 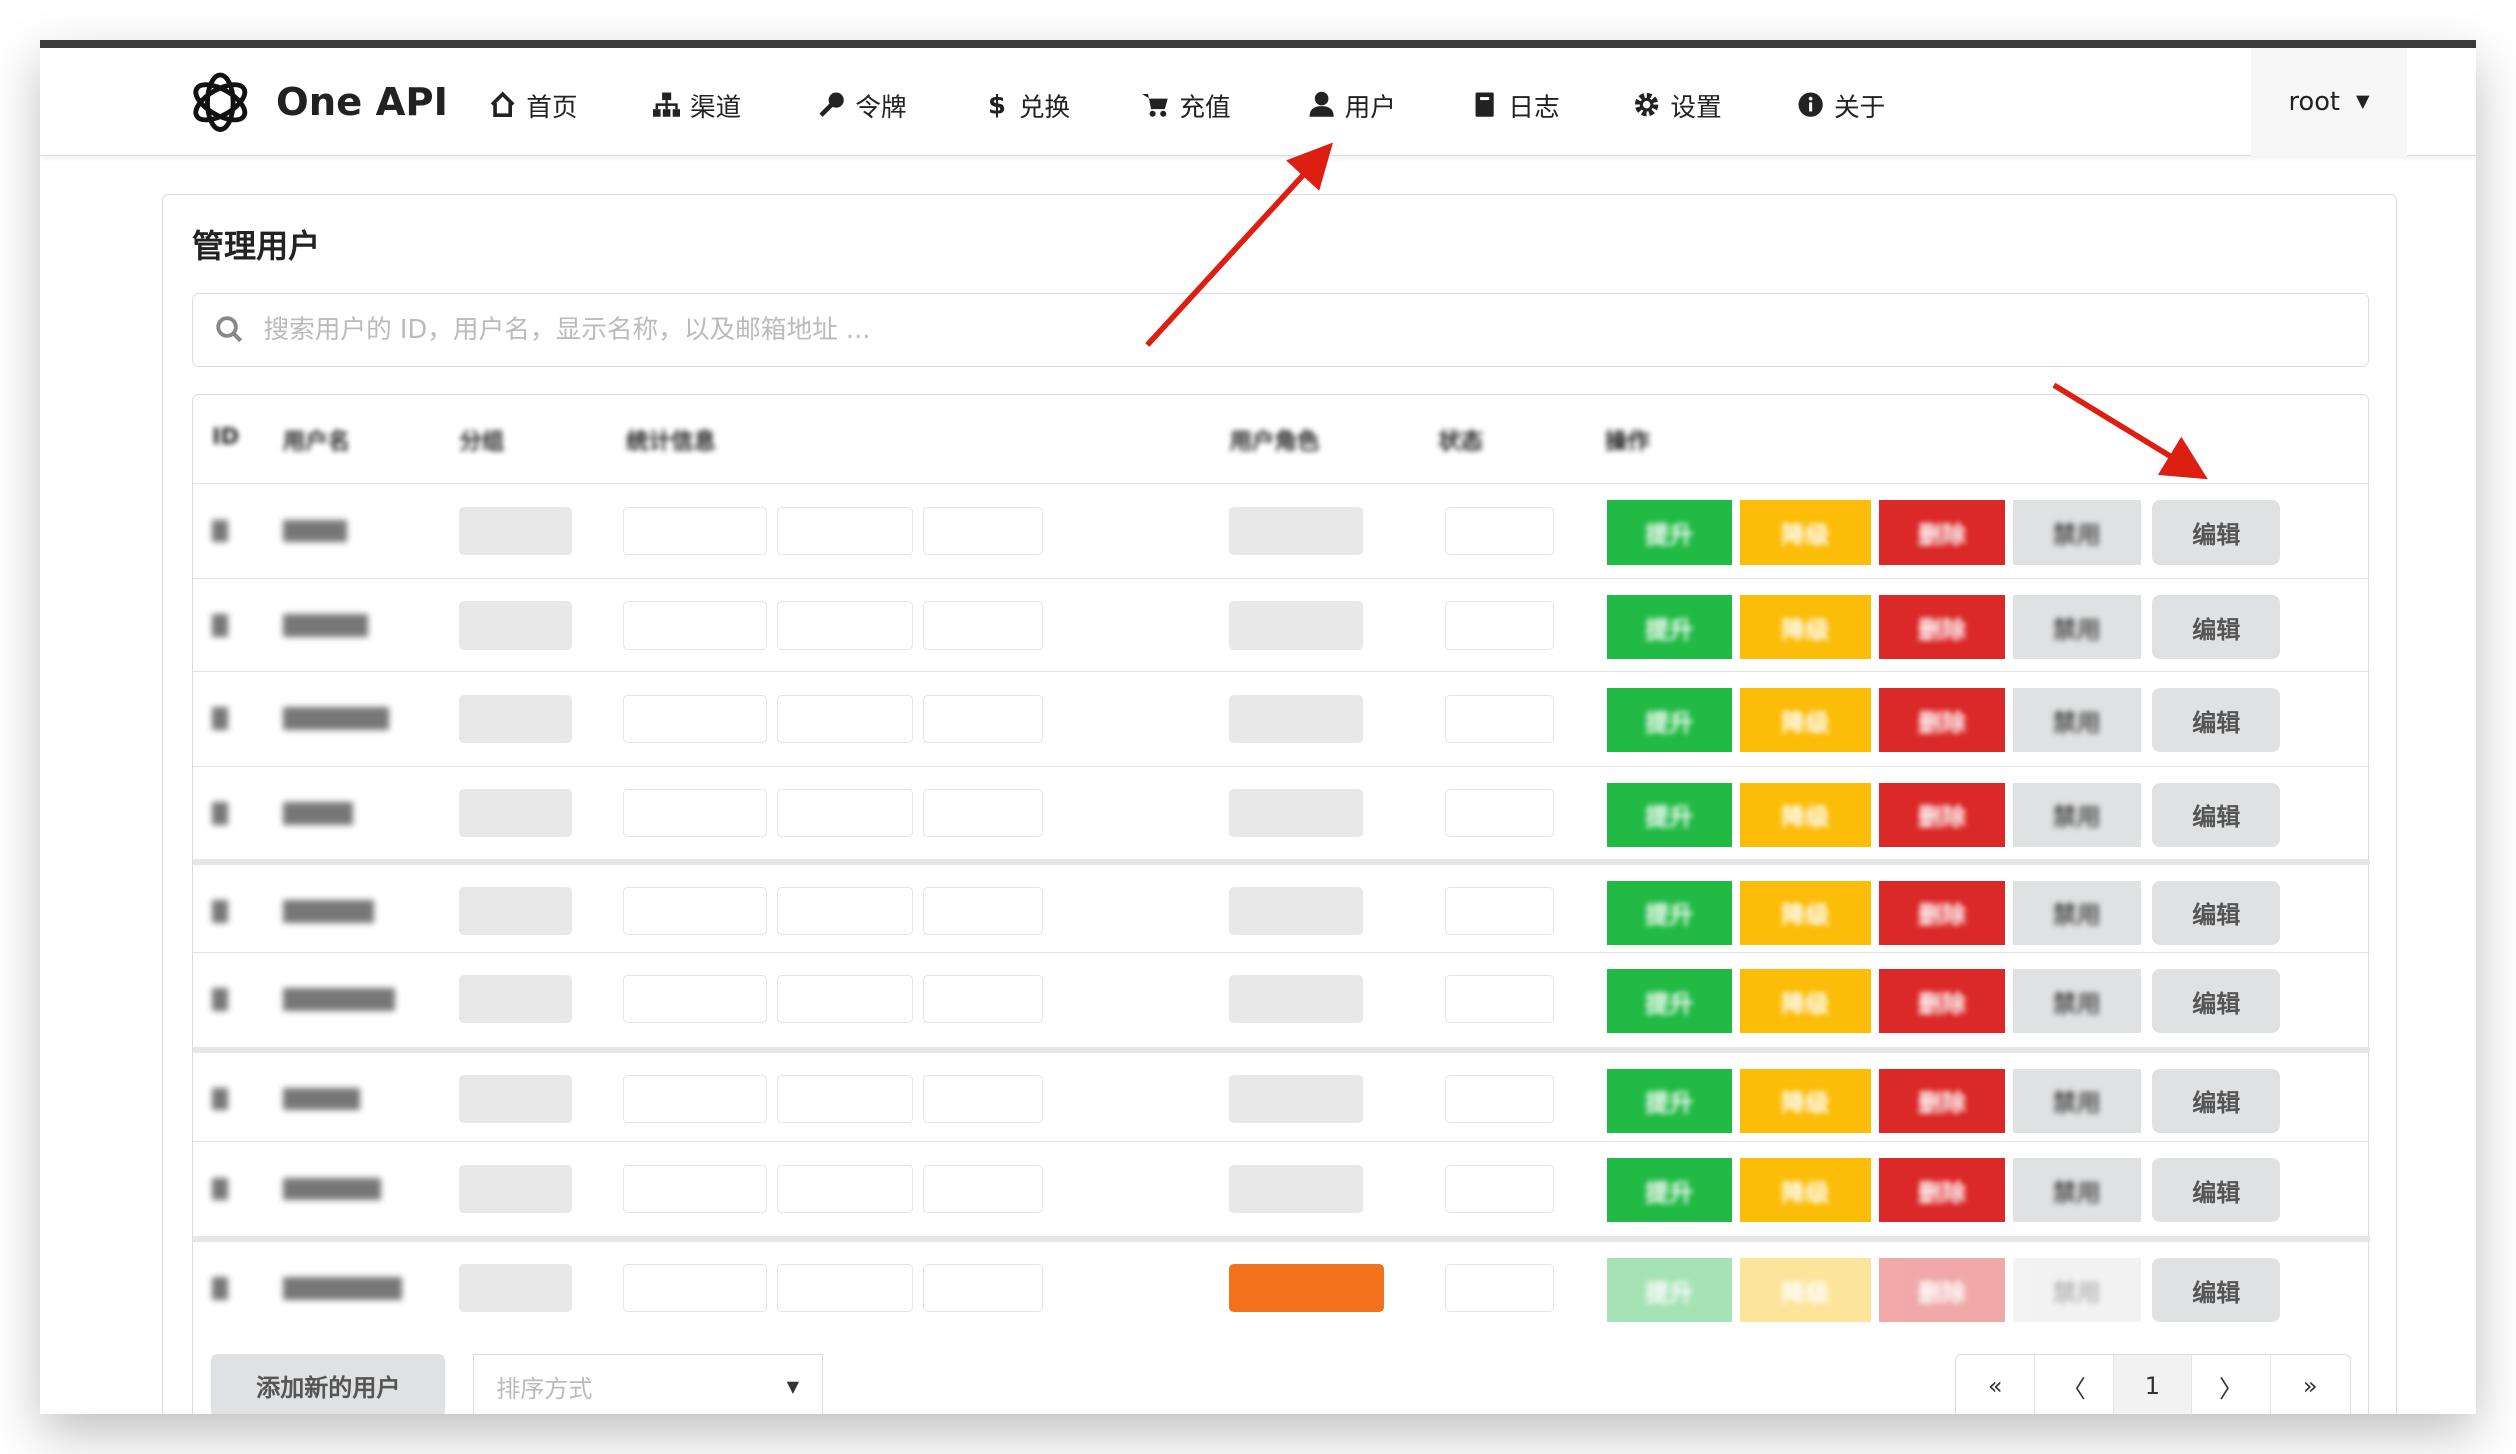 I want to click on caret-down-icon: ▼, so click(x=2363, y=101).